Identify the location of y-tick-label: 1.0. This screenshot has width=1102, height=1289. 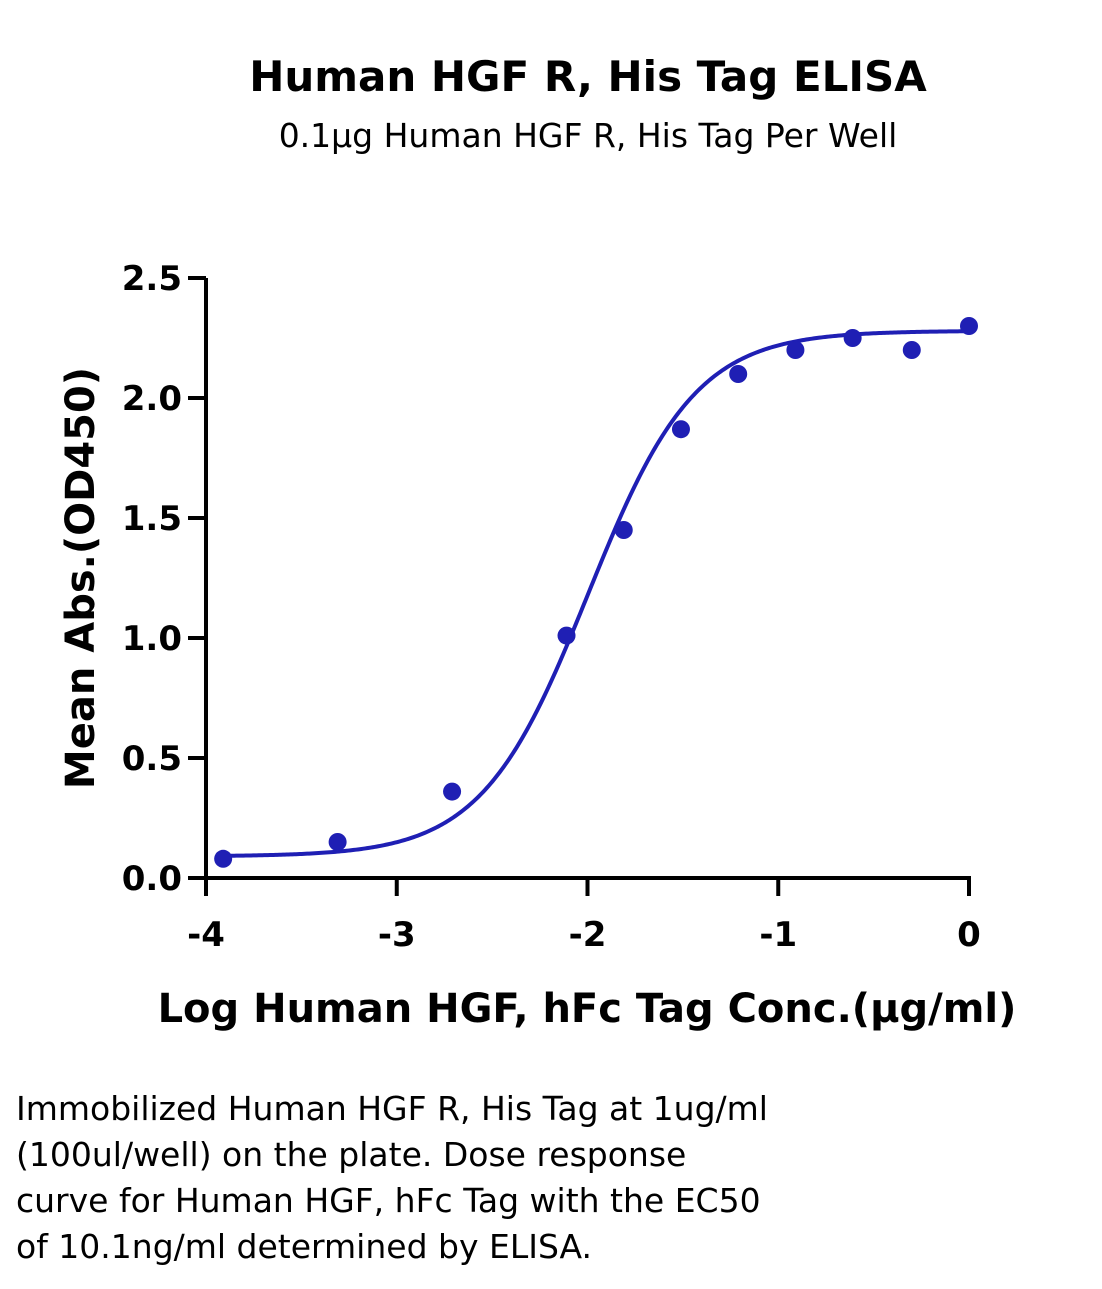
(152, 639).